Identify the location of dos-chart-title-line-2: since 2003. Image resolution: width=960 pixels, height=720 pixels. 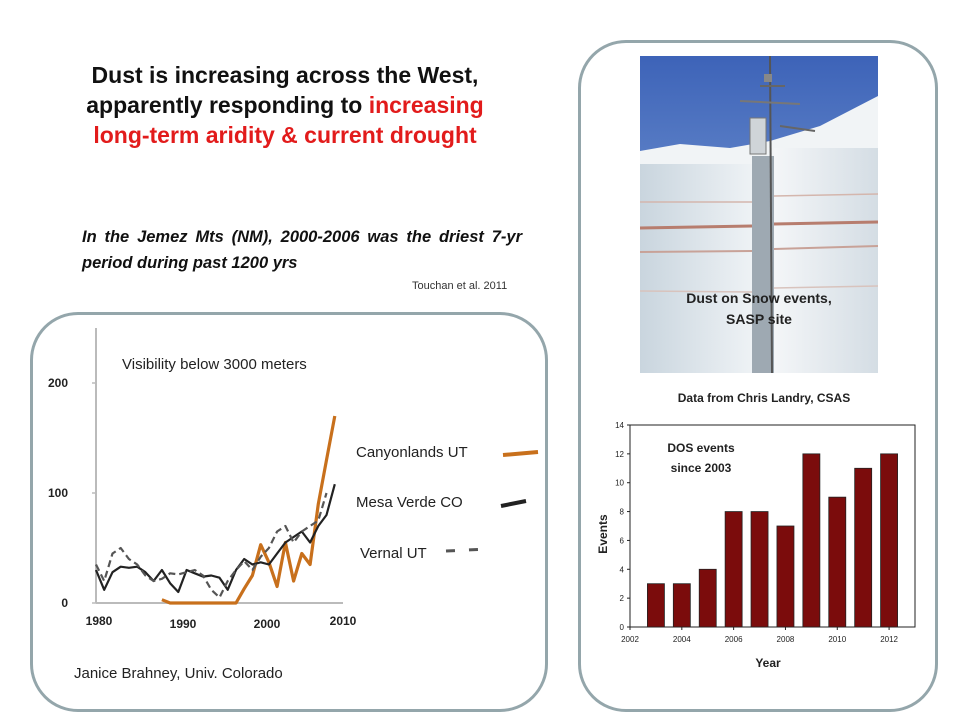
(701, 468).